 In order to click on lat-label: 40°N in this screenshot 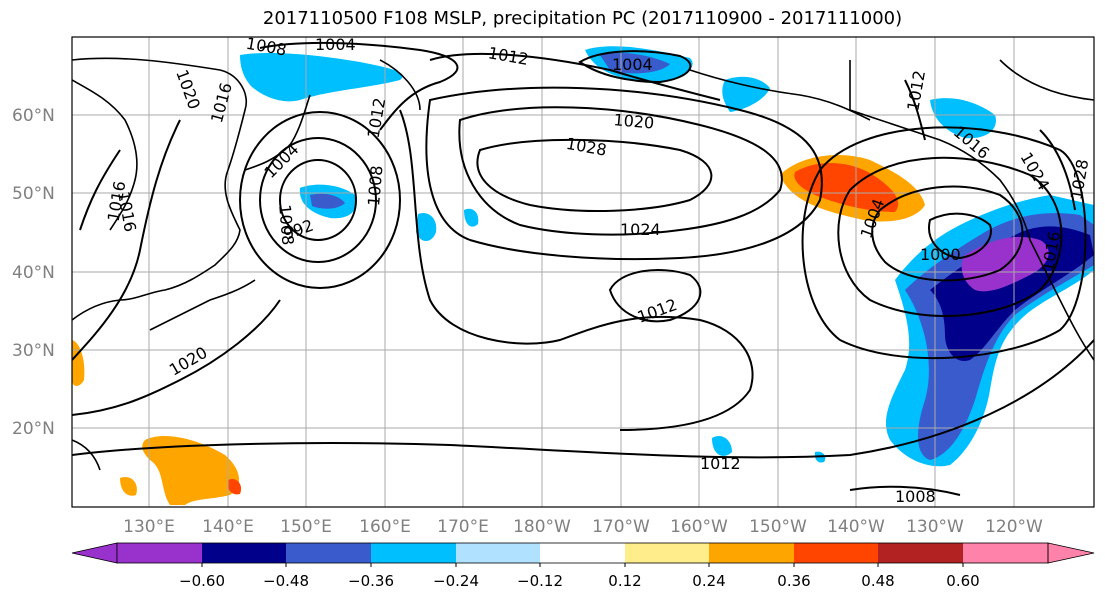, I will do `click(33, 273)`.